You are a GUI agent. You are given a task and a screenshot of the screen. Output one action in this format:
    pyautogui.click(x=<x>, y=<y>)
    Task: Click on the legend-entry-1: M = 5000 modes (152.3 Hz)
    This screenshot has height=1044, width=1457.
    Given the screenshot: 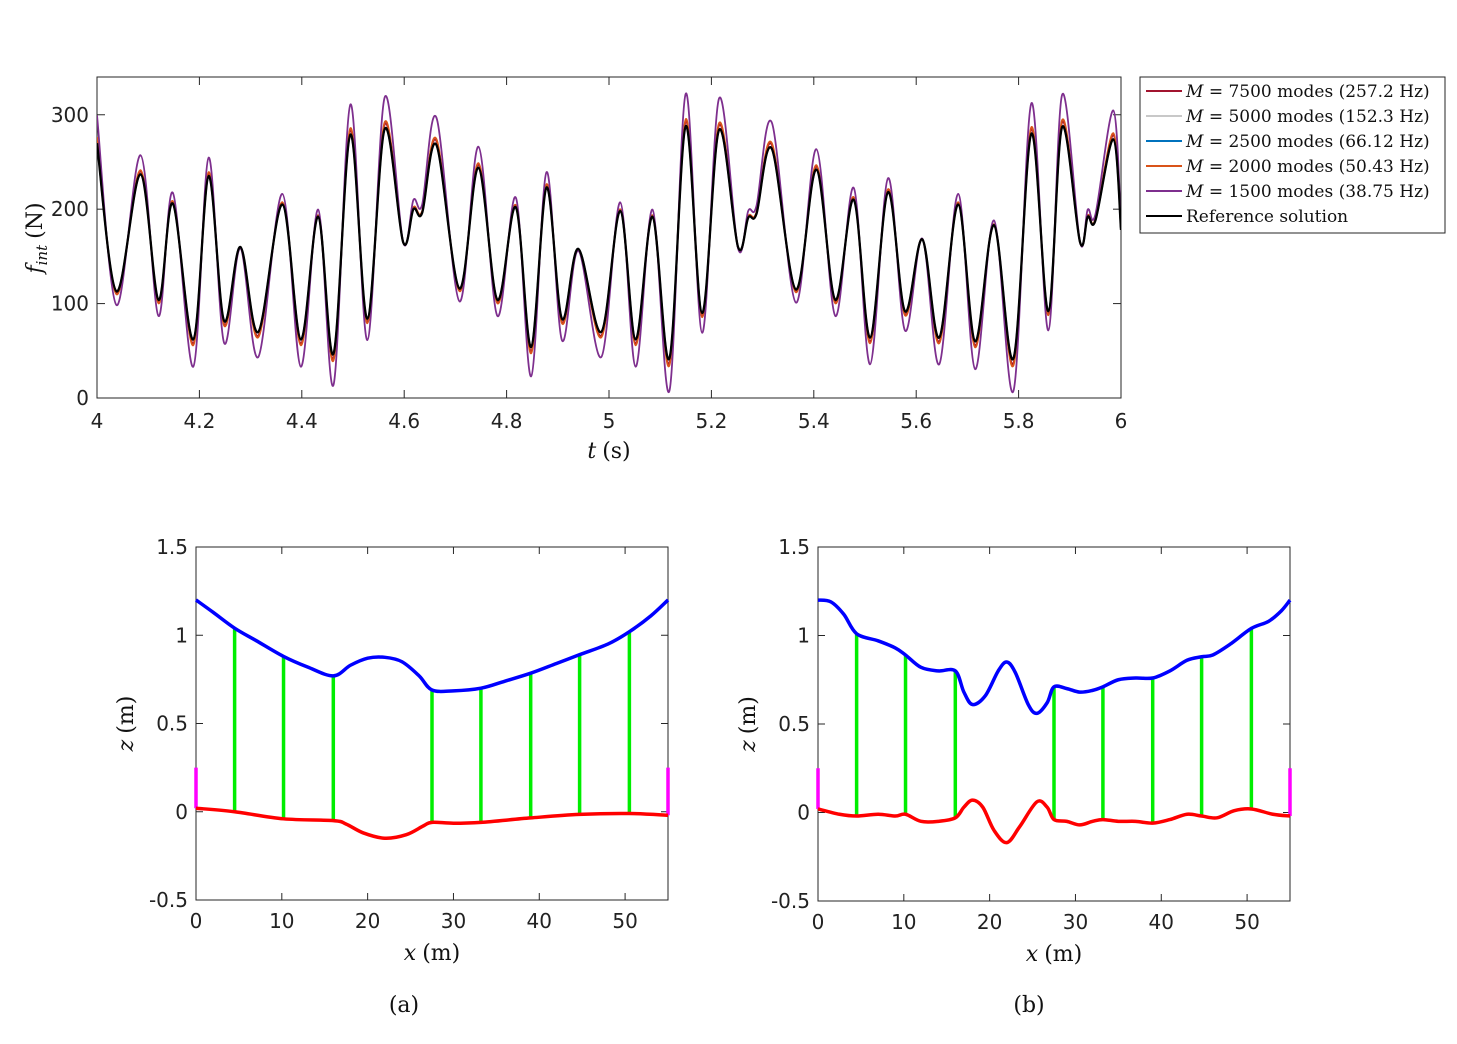 What is the action you would take?
    pyautogui.click(x=1307, y=117)
    